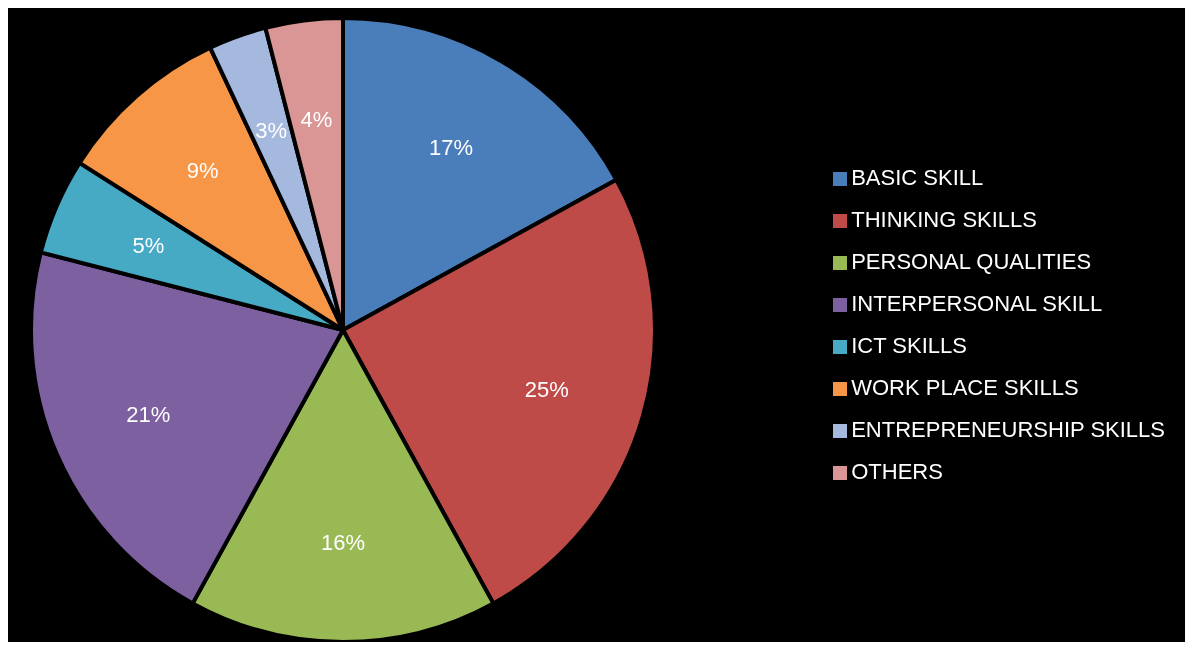  Describe the element at coordinates (148, 414) in the screenshot. I see `data-label: 21%` at that location.